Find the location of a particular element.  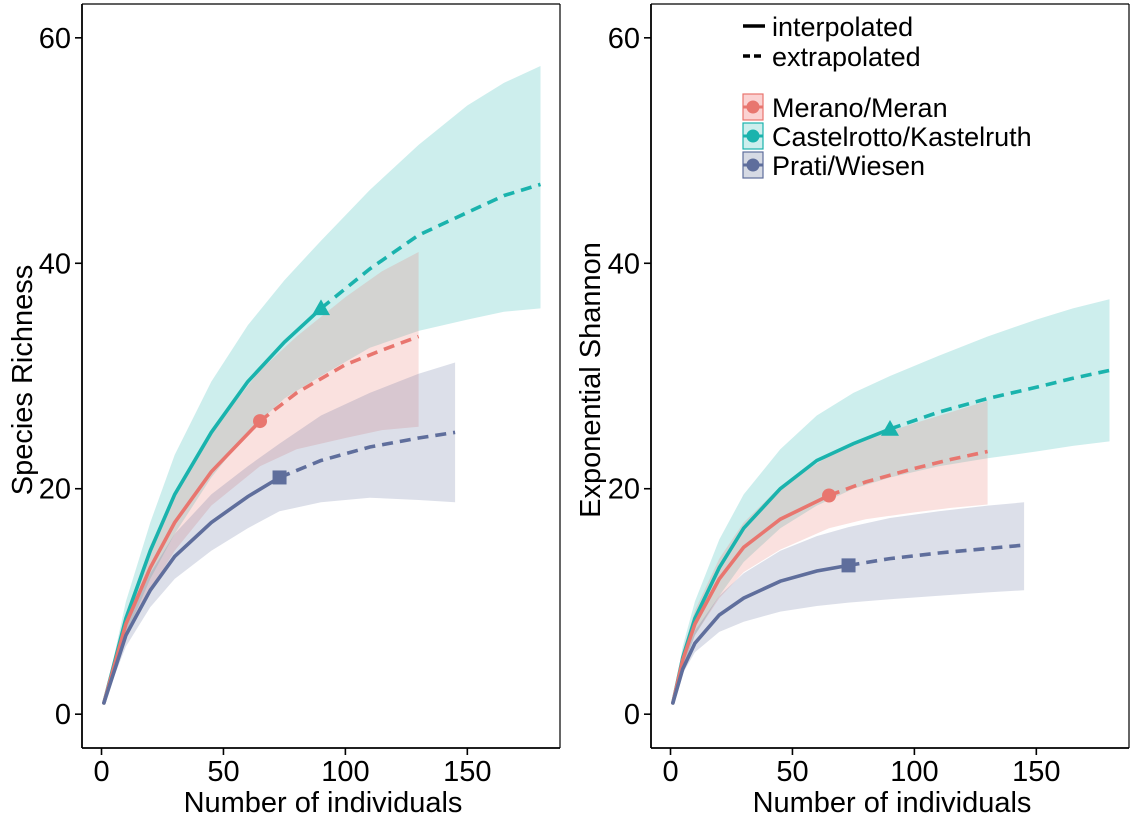

legend-item-interpolated: interpolated is located at coordinates (828, 27).